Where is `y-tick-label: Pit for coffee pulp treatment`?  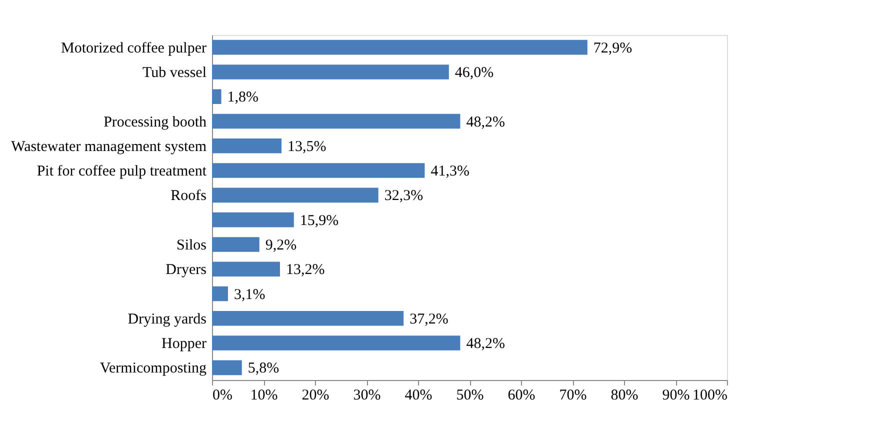
y-tick-label: Pit for coffee pulp treatment is located at coordinates (122, 172).